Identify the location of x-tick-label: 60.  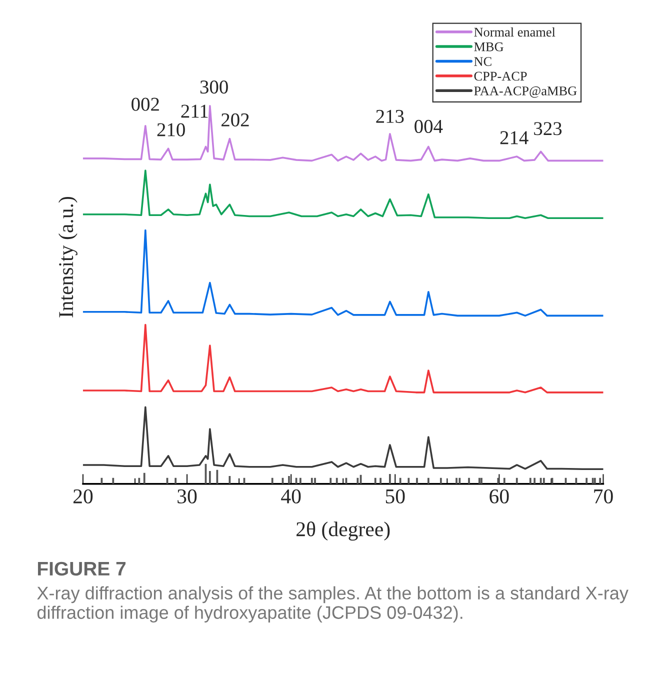
(499, 496).